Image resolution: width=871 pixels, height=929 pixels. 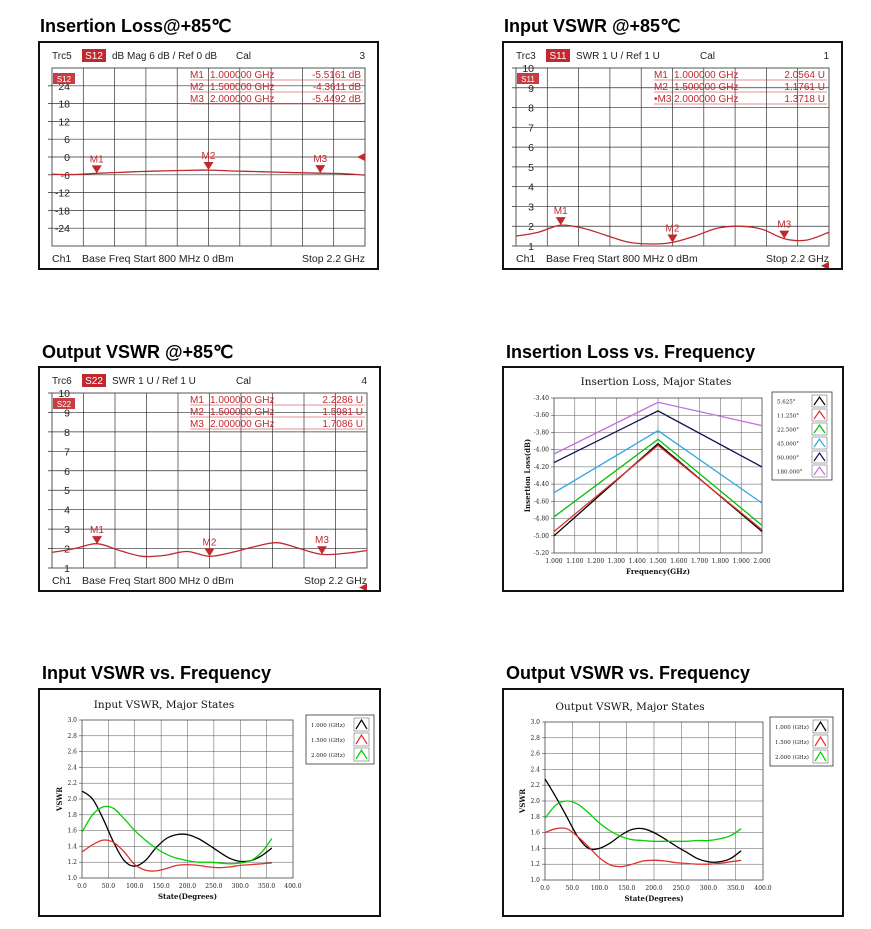 I want to click on y-tick-label: 1.2, so click(x=72, y=862).